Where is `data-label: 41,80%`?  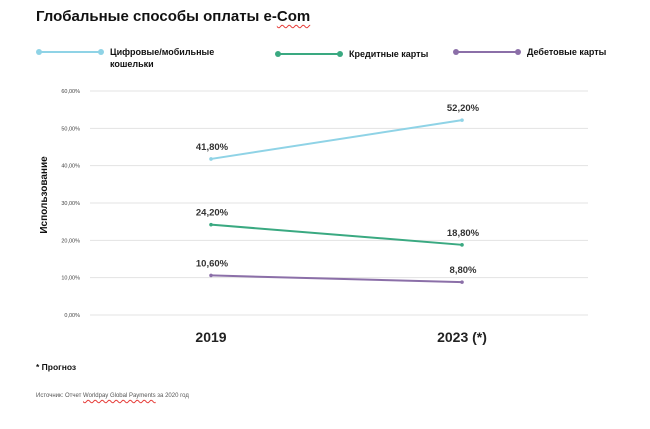 data-label: 41,80% is located at coordinates (212, 147).